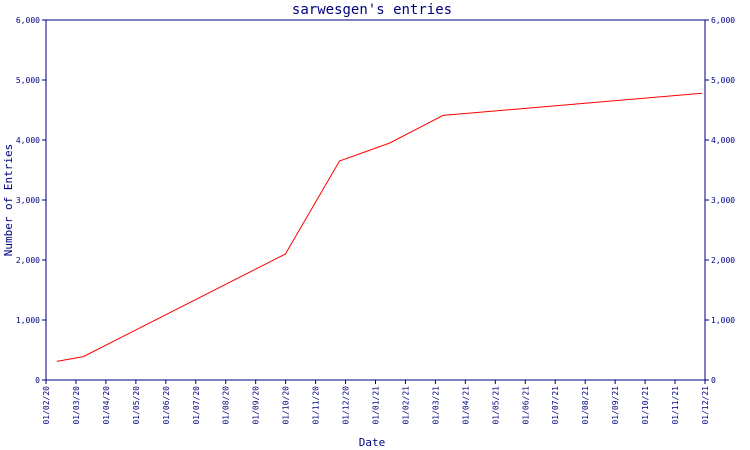 The width and height of the screenshot is (750, 450). Describe the element at coordinates (372, 442) in the screenshot. I see `x-axis-label: Date` at that location.